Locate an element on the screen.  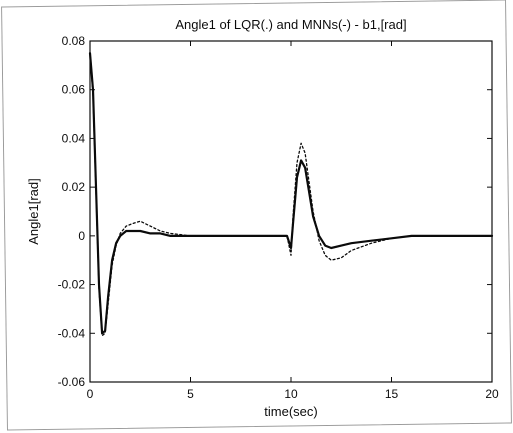
x-tick-label: 10 is located at coordinates (291, 394).